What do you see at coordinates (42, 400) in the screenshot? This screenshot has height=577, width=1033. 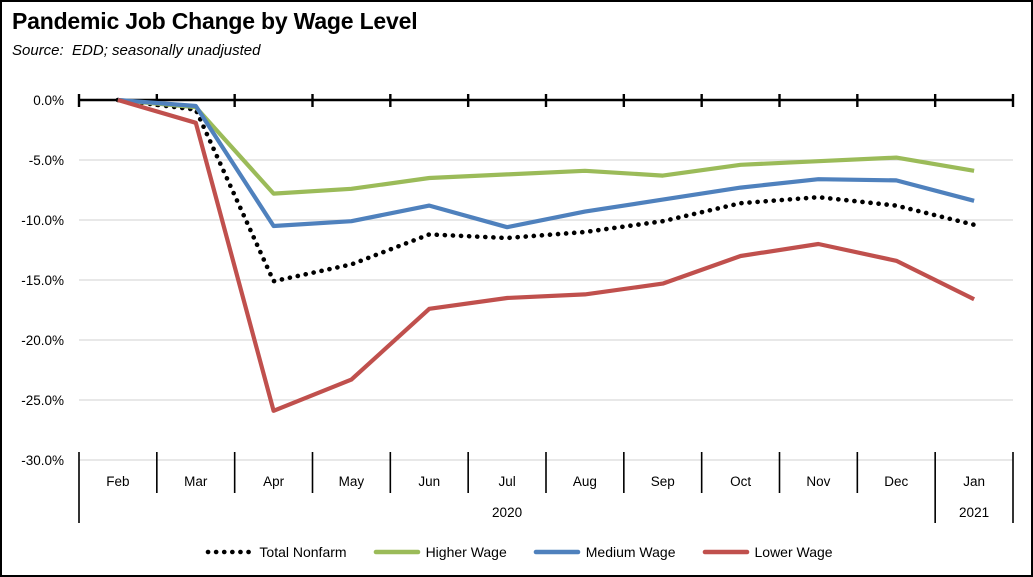 I see `y-axis-label: -25.0%` at bounding box center [42, 400].